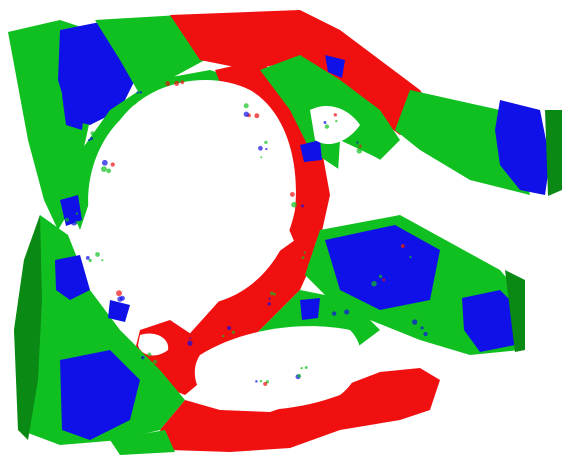 This screenshot has width=563, height=459. I want to click on lower-middle-blue, so click(310, 309).